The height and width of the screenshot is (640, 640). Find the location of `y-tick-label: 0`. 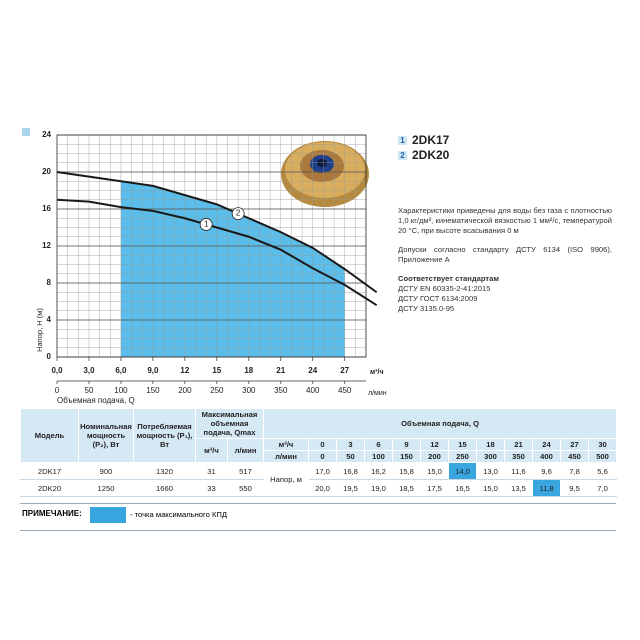

y-tick-label: 0 is located at coordinates (49, 356).